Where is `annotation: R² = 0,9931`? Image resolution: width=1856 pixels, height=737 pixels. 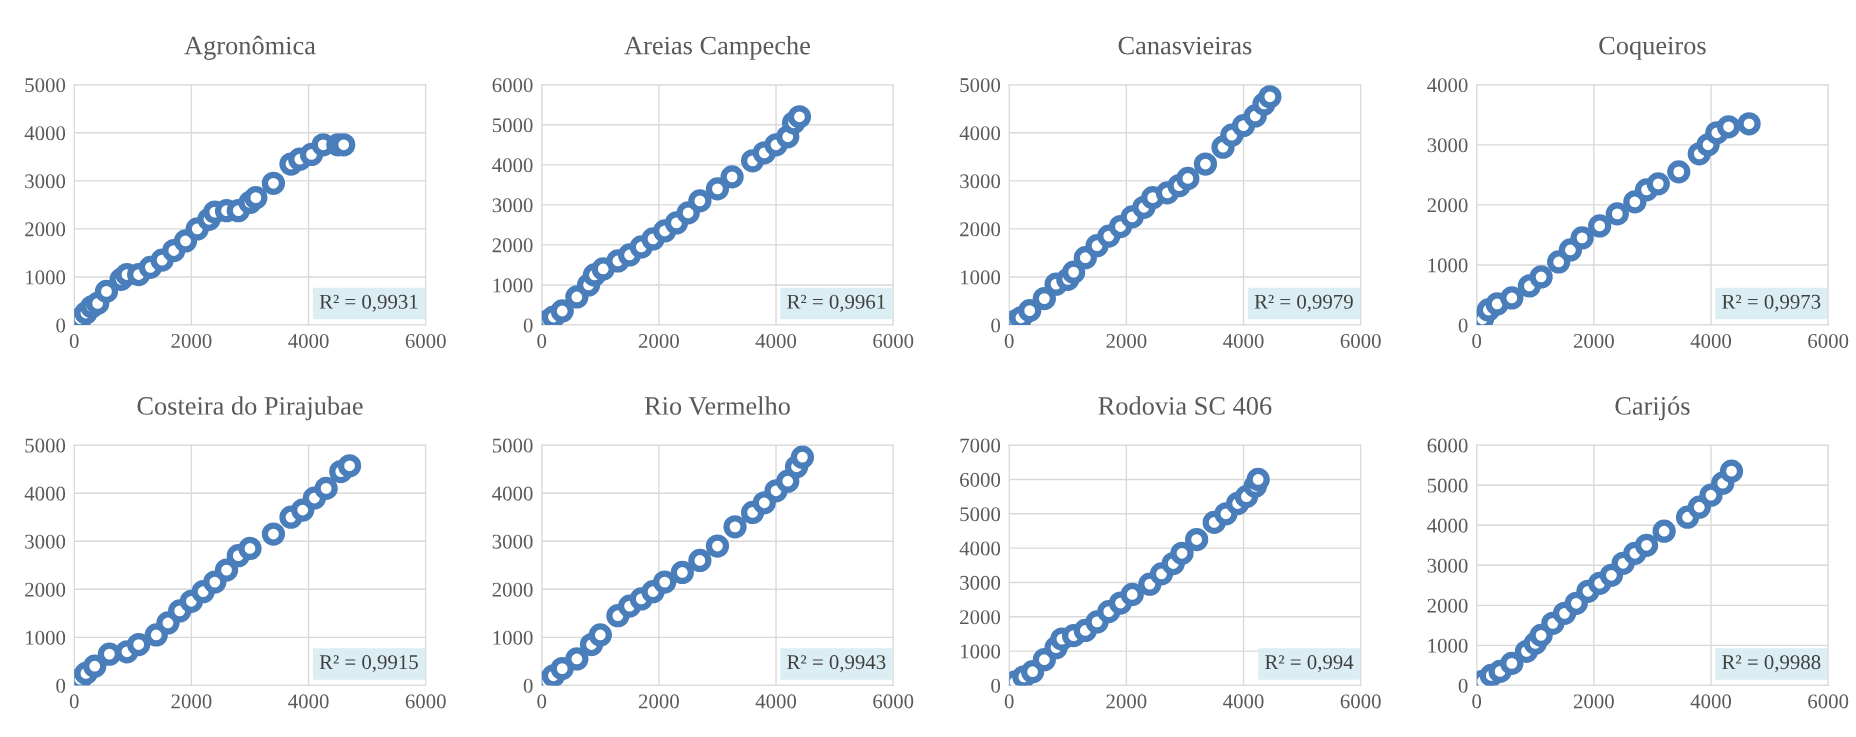
annotation: R² = 0,9931 is located at coordinates (368, 303).